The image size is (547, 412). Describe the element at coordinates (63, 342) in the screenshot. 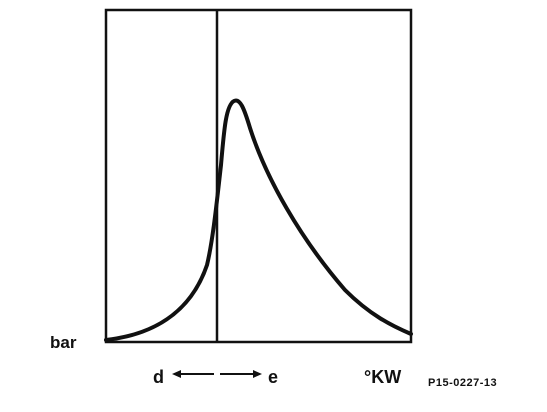

I see `y-axis-label: bar` at that location.